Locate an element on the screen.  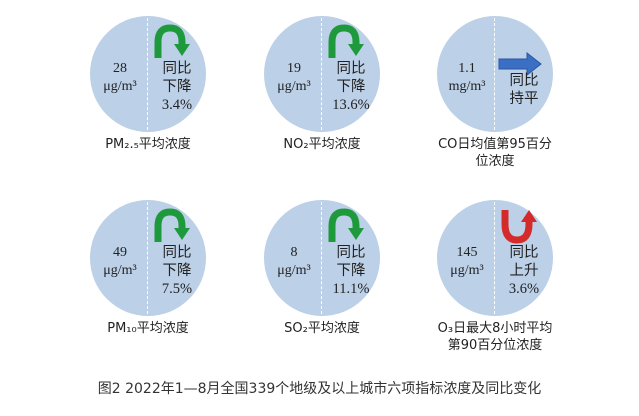
indicator-card: 19 μg/m³ 同比下降 13.6% NO₂平均浓度 is located at coordinates (321, 106).